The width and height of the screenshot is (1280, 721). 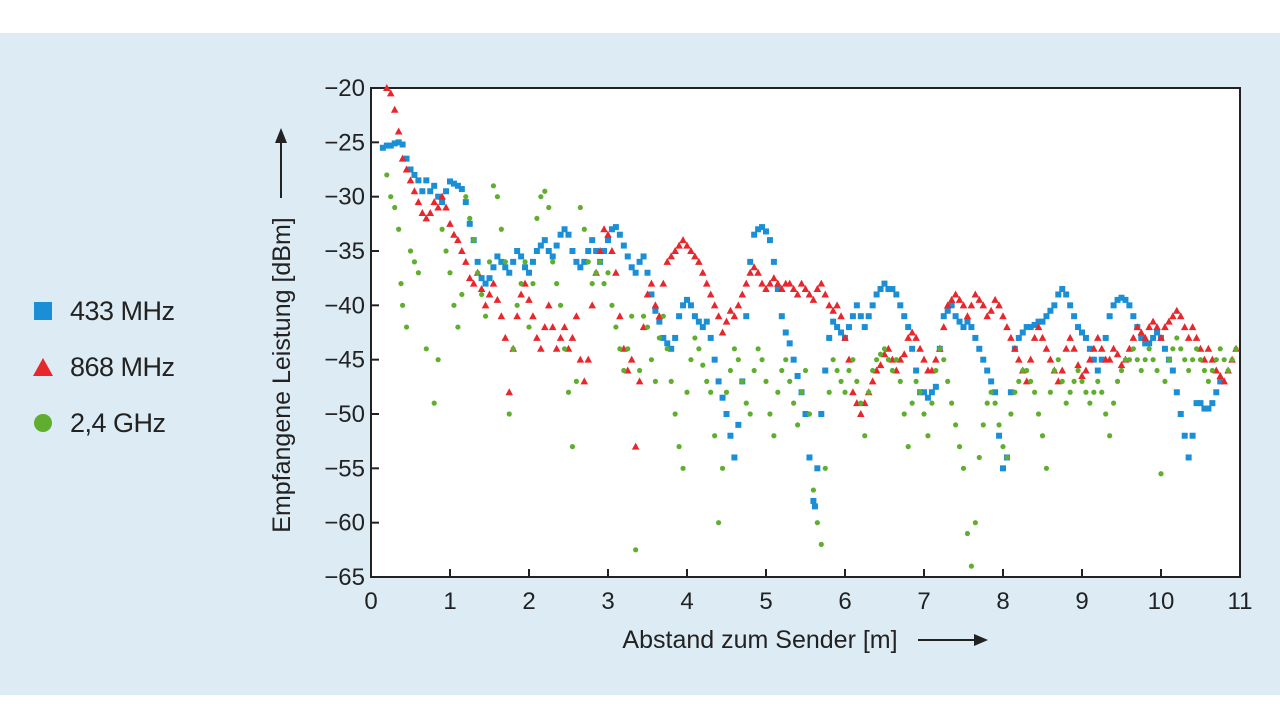 What do you see at coordinates (344, 468) in the screenshot?
I see `y-tick-label: −55` at bounding box center [344, 468].